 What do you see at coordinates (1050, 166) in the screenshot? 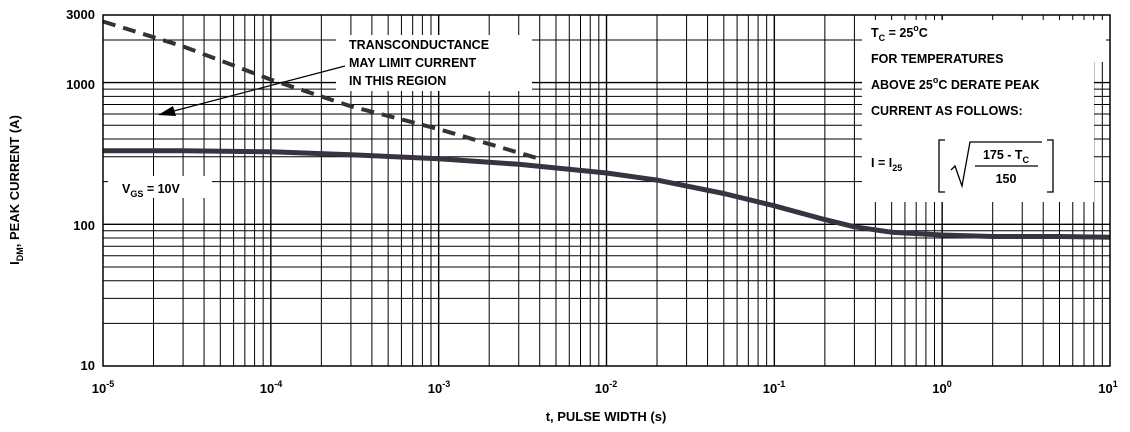
I see `formula-right-bracket` at bounding box center [1050, 166].